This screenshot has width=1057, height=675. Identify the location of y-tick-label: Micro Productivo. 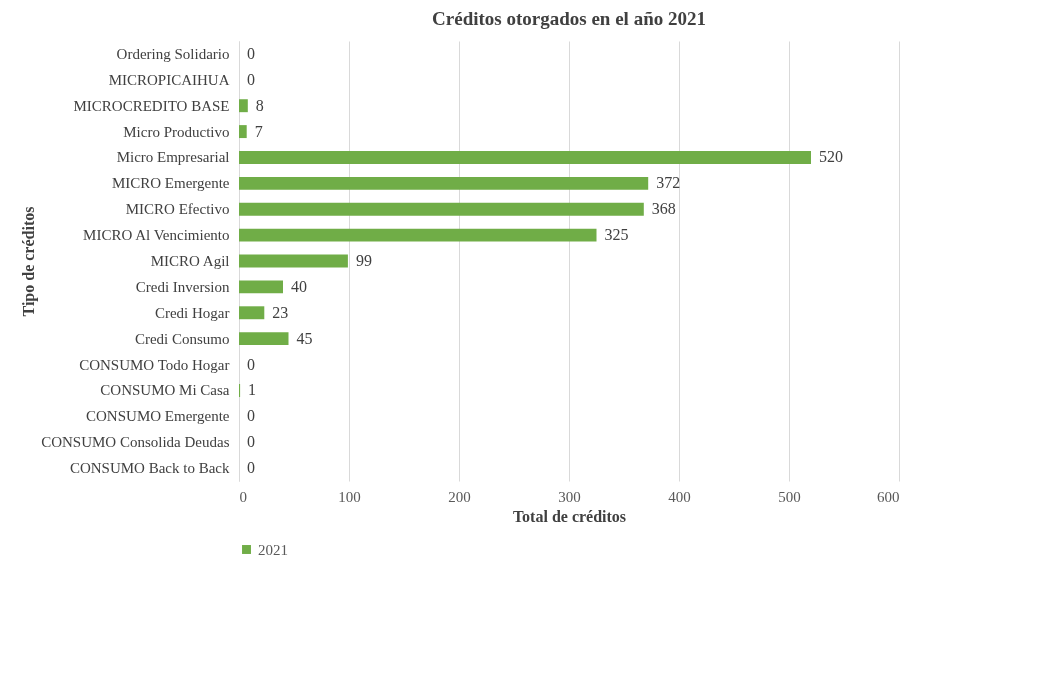
(176, 131).